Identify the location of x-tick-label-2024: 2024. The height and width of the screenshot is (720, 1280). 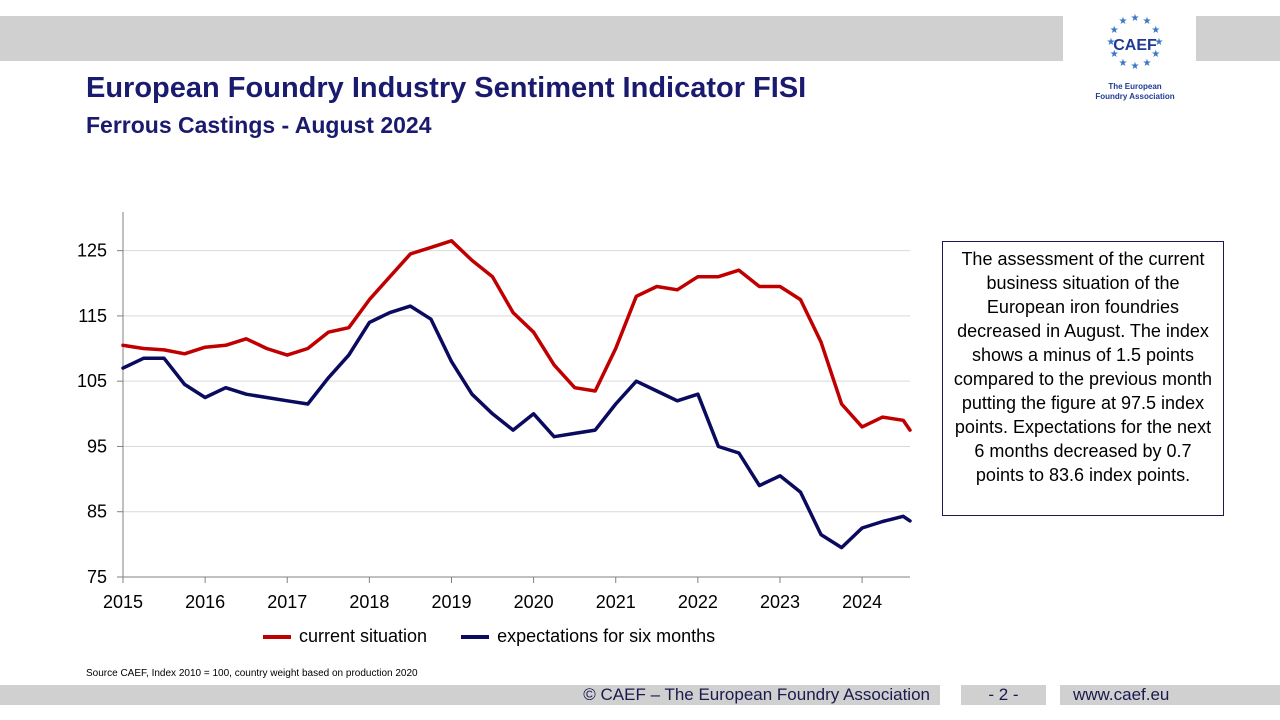
(862, 602).